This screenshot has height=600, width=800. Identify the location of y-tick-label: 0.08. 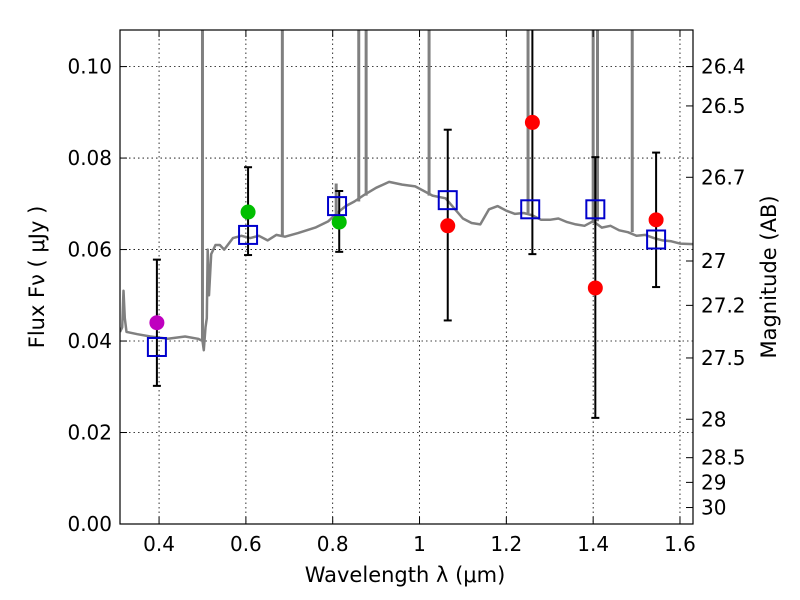
(89, 158).